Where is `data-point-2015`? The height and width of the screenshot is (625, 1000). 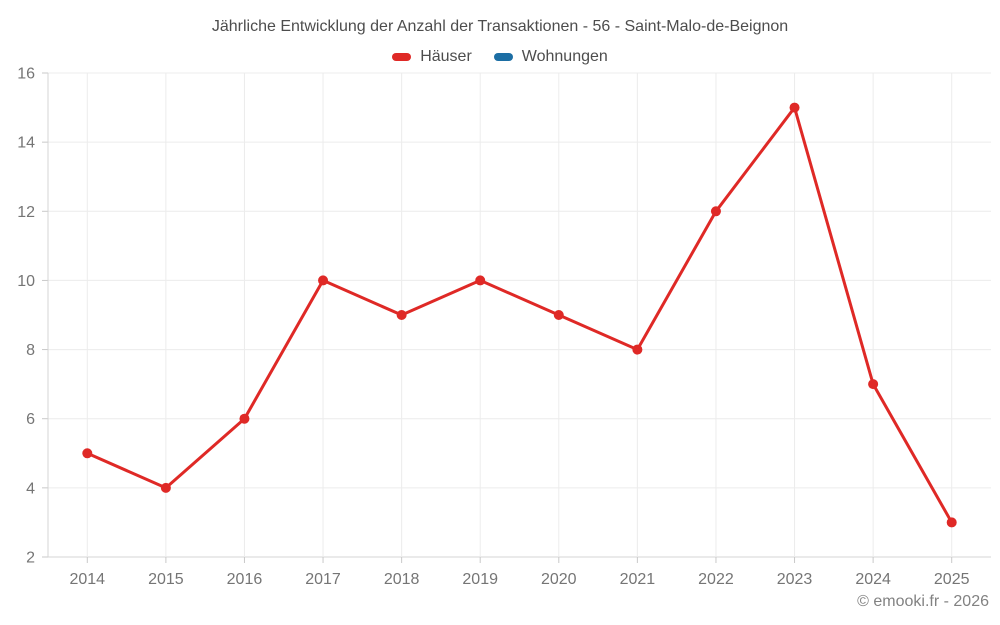 data-point-2015 is located at coordinates (165, 487).